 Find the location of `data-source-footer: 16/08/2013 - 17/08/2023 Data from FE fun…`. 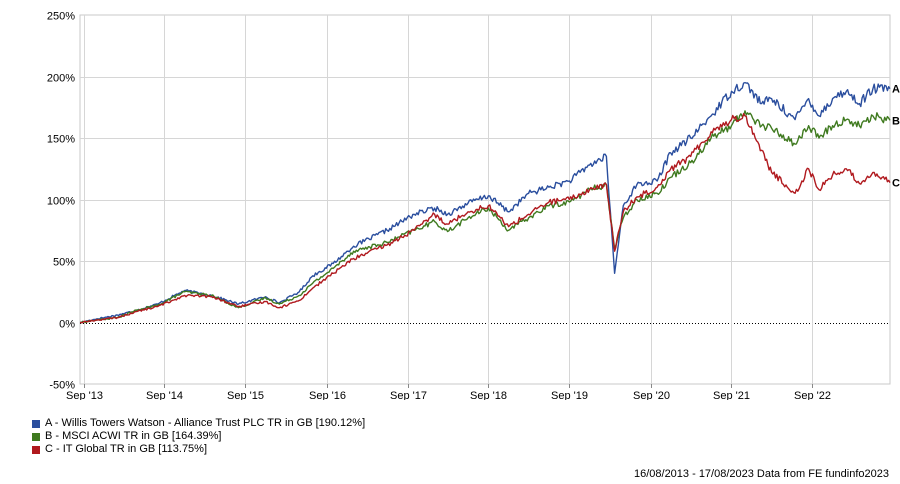

data-source-footer: 16/08/2013 - 17/08/2023 Data from FE fun… is located at coordinates (761, 474).